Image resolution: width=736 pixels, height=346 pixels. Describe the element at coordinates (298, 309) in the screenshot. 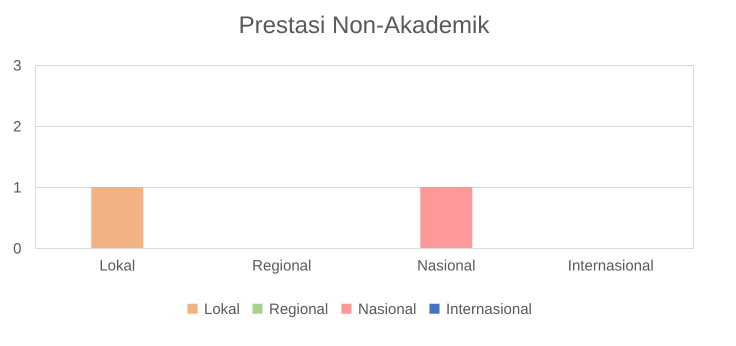

I see `legend-label: Regional` at that location.